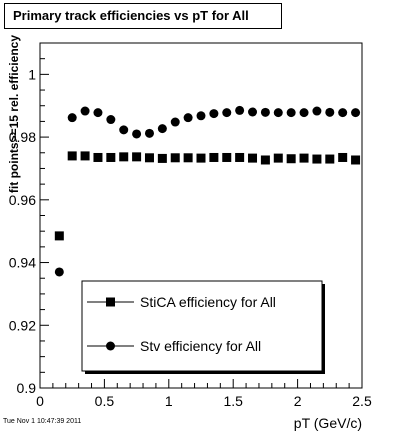 The image size is (400, 433). What do you see at coordinates (323, 329) in the screenshot?
I see `legend-shadow-right` at bounding box center [323, 329].